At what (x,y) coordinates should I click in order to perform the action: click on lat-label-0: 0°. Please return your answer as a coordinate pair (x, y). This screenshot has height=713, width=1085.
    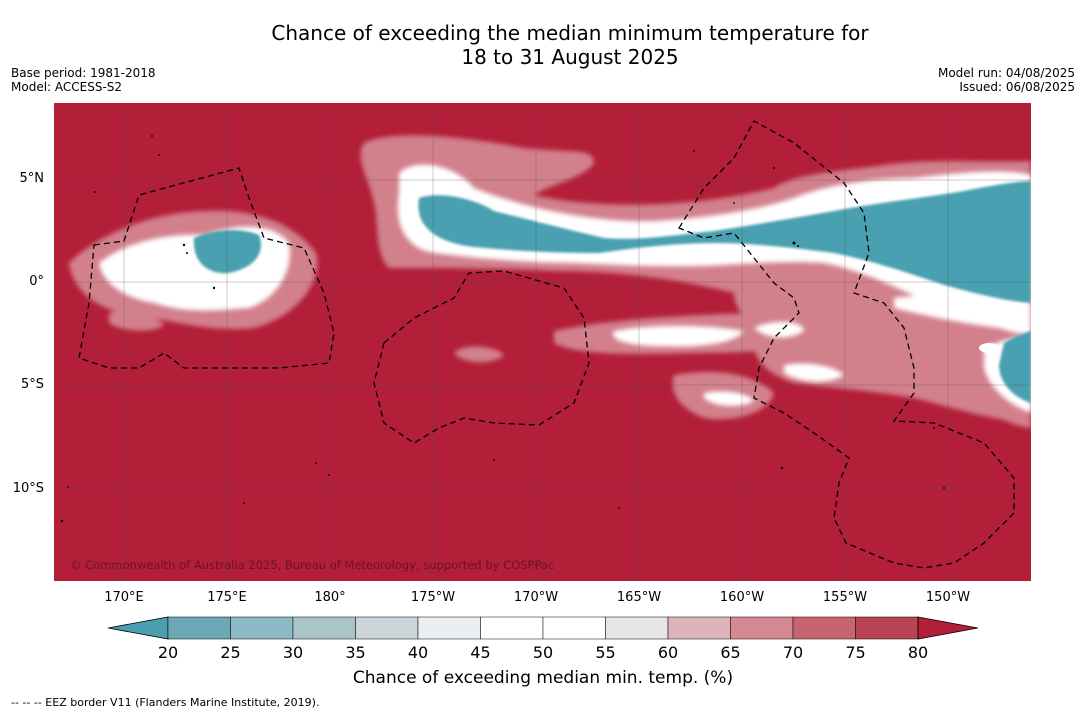
    Looking at the image, I should click on (36, 281).